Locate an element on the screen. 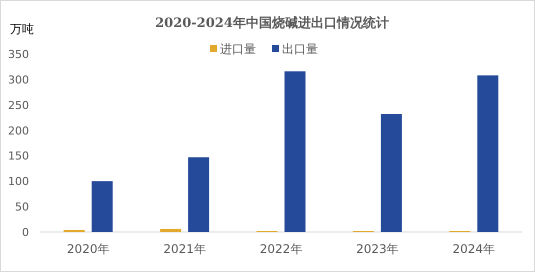 This screenshot has height=273, width=535. legend-label: 进口量 is located at coordinates (238, 49).